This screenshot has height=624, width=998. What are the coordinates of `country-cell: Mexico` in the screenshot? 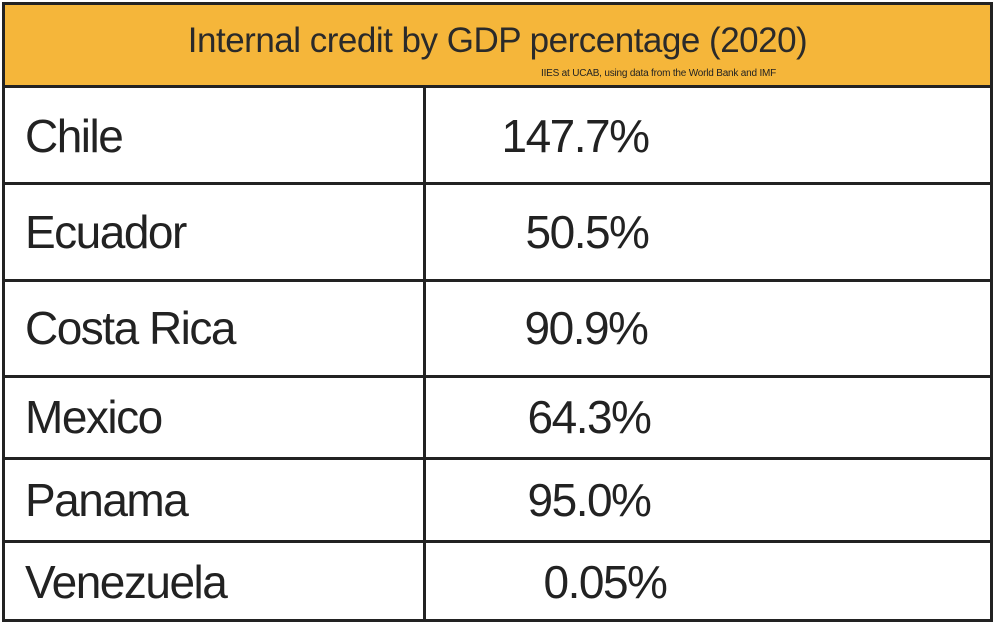 It's located at (94, 417).